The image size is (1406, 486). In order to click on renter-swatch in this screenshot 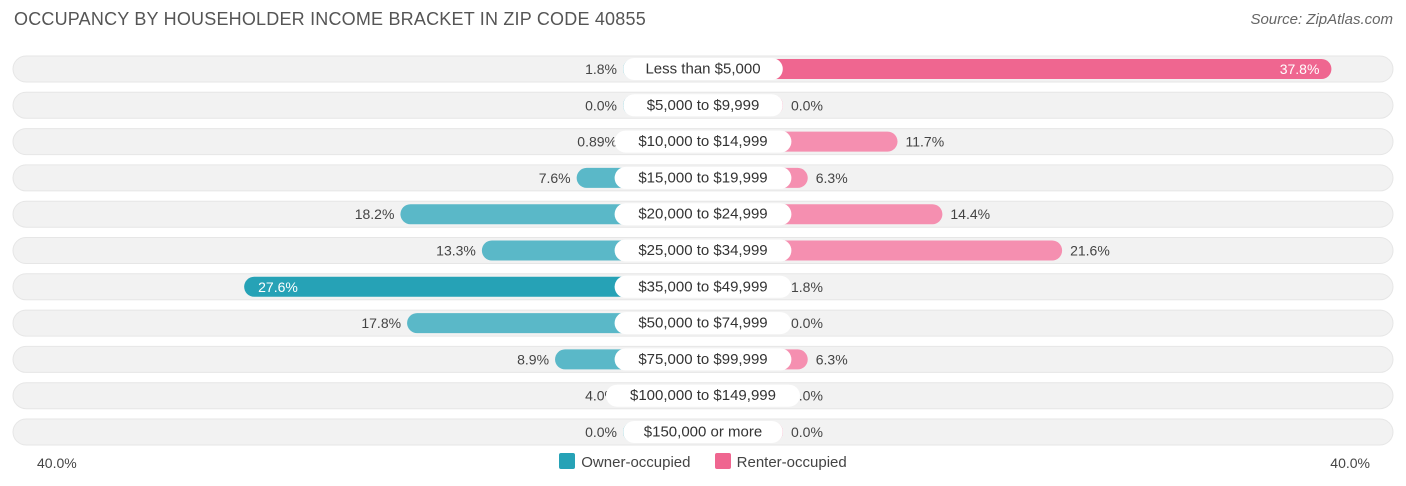, I will do `click(722, 461)`.